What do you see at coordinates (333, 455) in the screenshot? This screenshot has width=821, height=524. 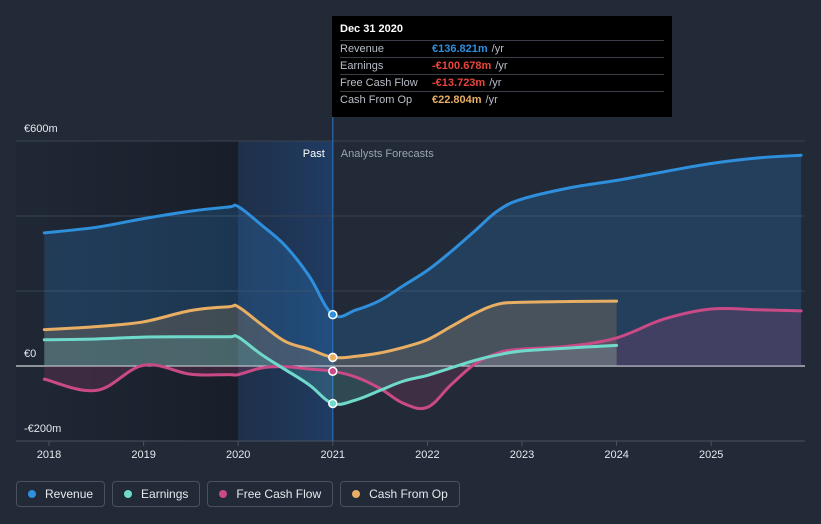 I see `x-tick-label: 2021` at bounding box center [333, 455].